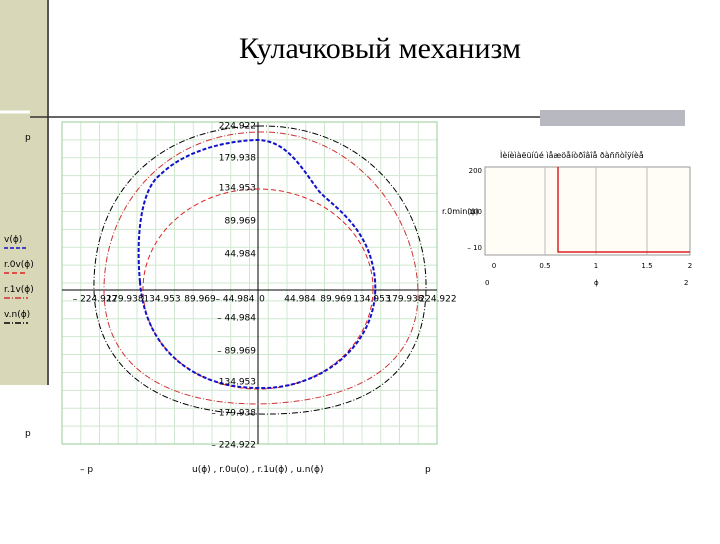 This screenshot has width=720, height=544. What do you see at coordinates (257, 470) in the screenshot?
I see `x-expression: u(ϕ) , r.0u(ο) , r.1u(ϕ) , u.n(ϕ)` at bounding box center [257, 470].